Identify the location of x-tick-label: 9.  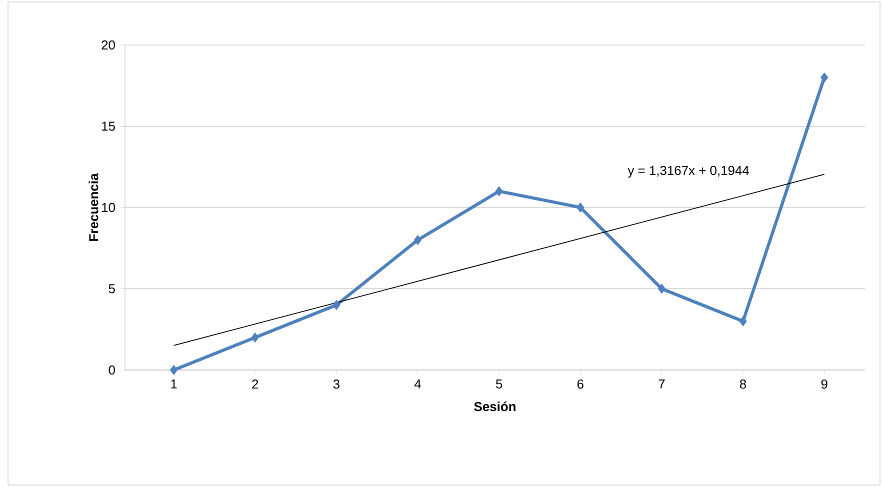
(824, 384).